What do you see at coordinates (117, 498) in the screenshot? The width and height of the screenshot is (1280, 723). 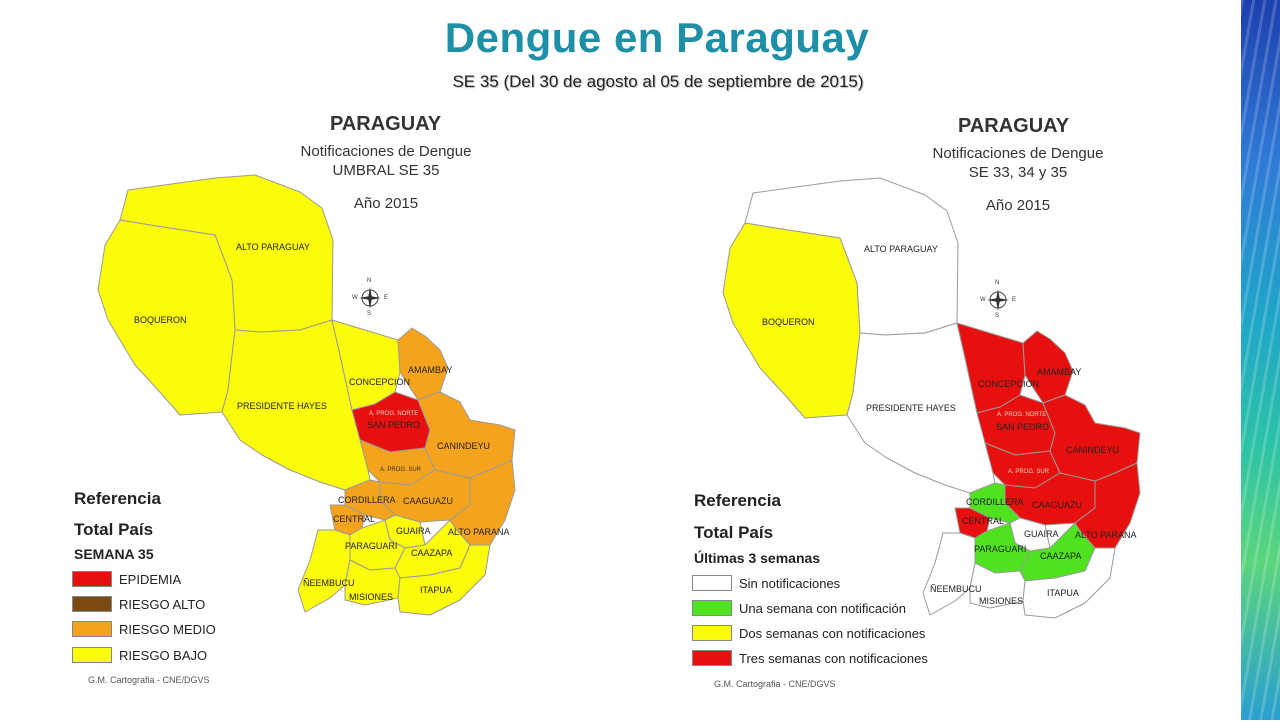 I see `map-left-reference-title: Referencia` at bounding box center [117, 498].